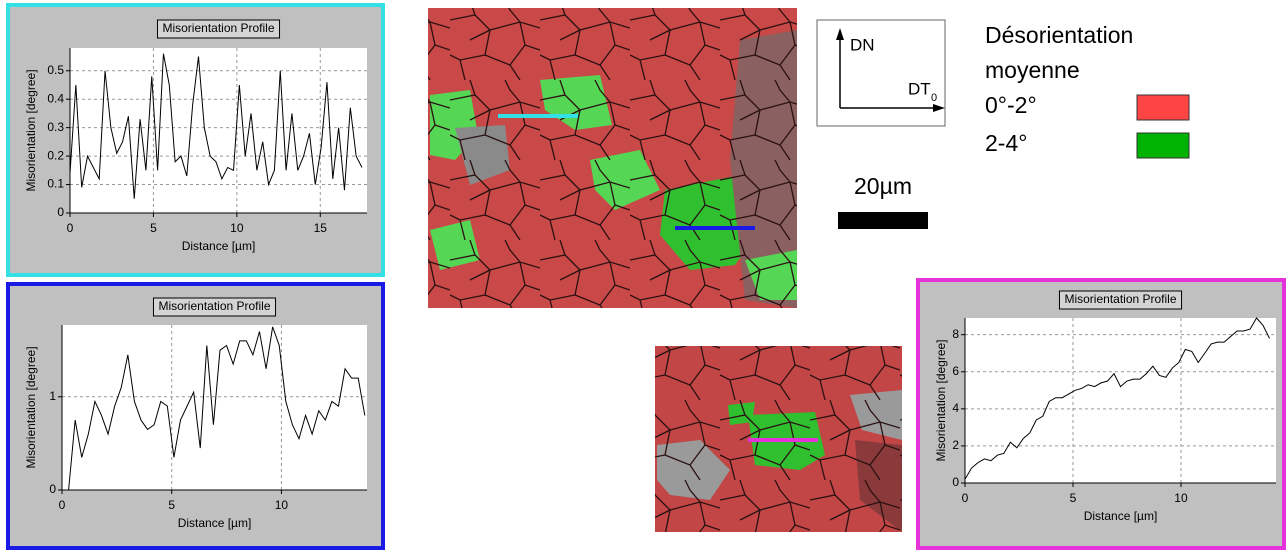 This screenshot has width=1286, height=550. I want to click on axis-label-subscript: 0, so click(934, 98).